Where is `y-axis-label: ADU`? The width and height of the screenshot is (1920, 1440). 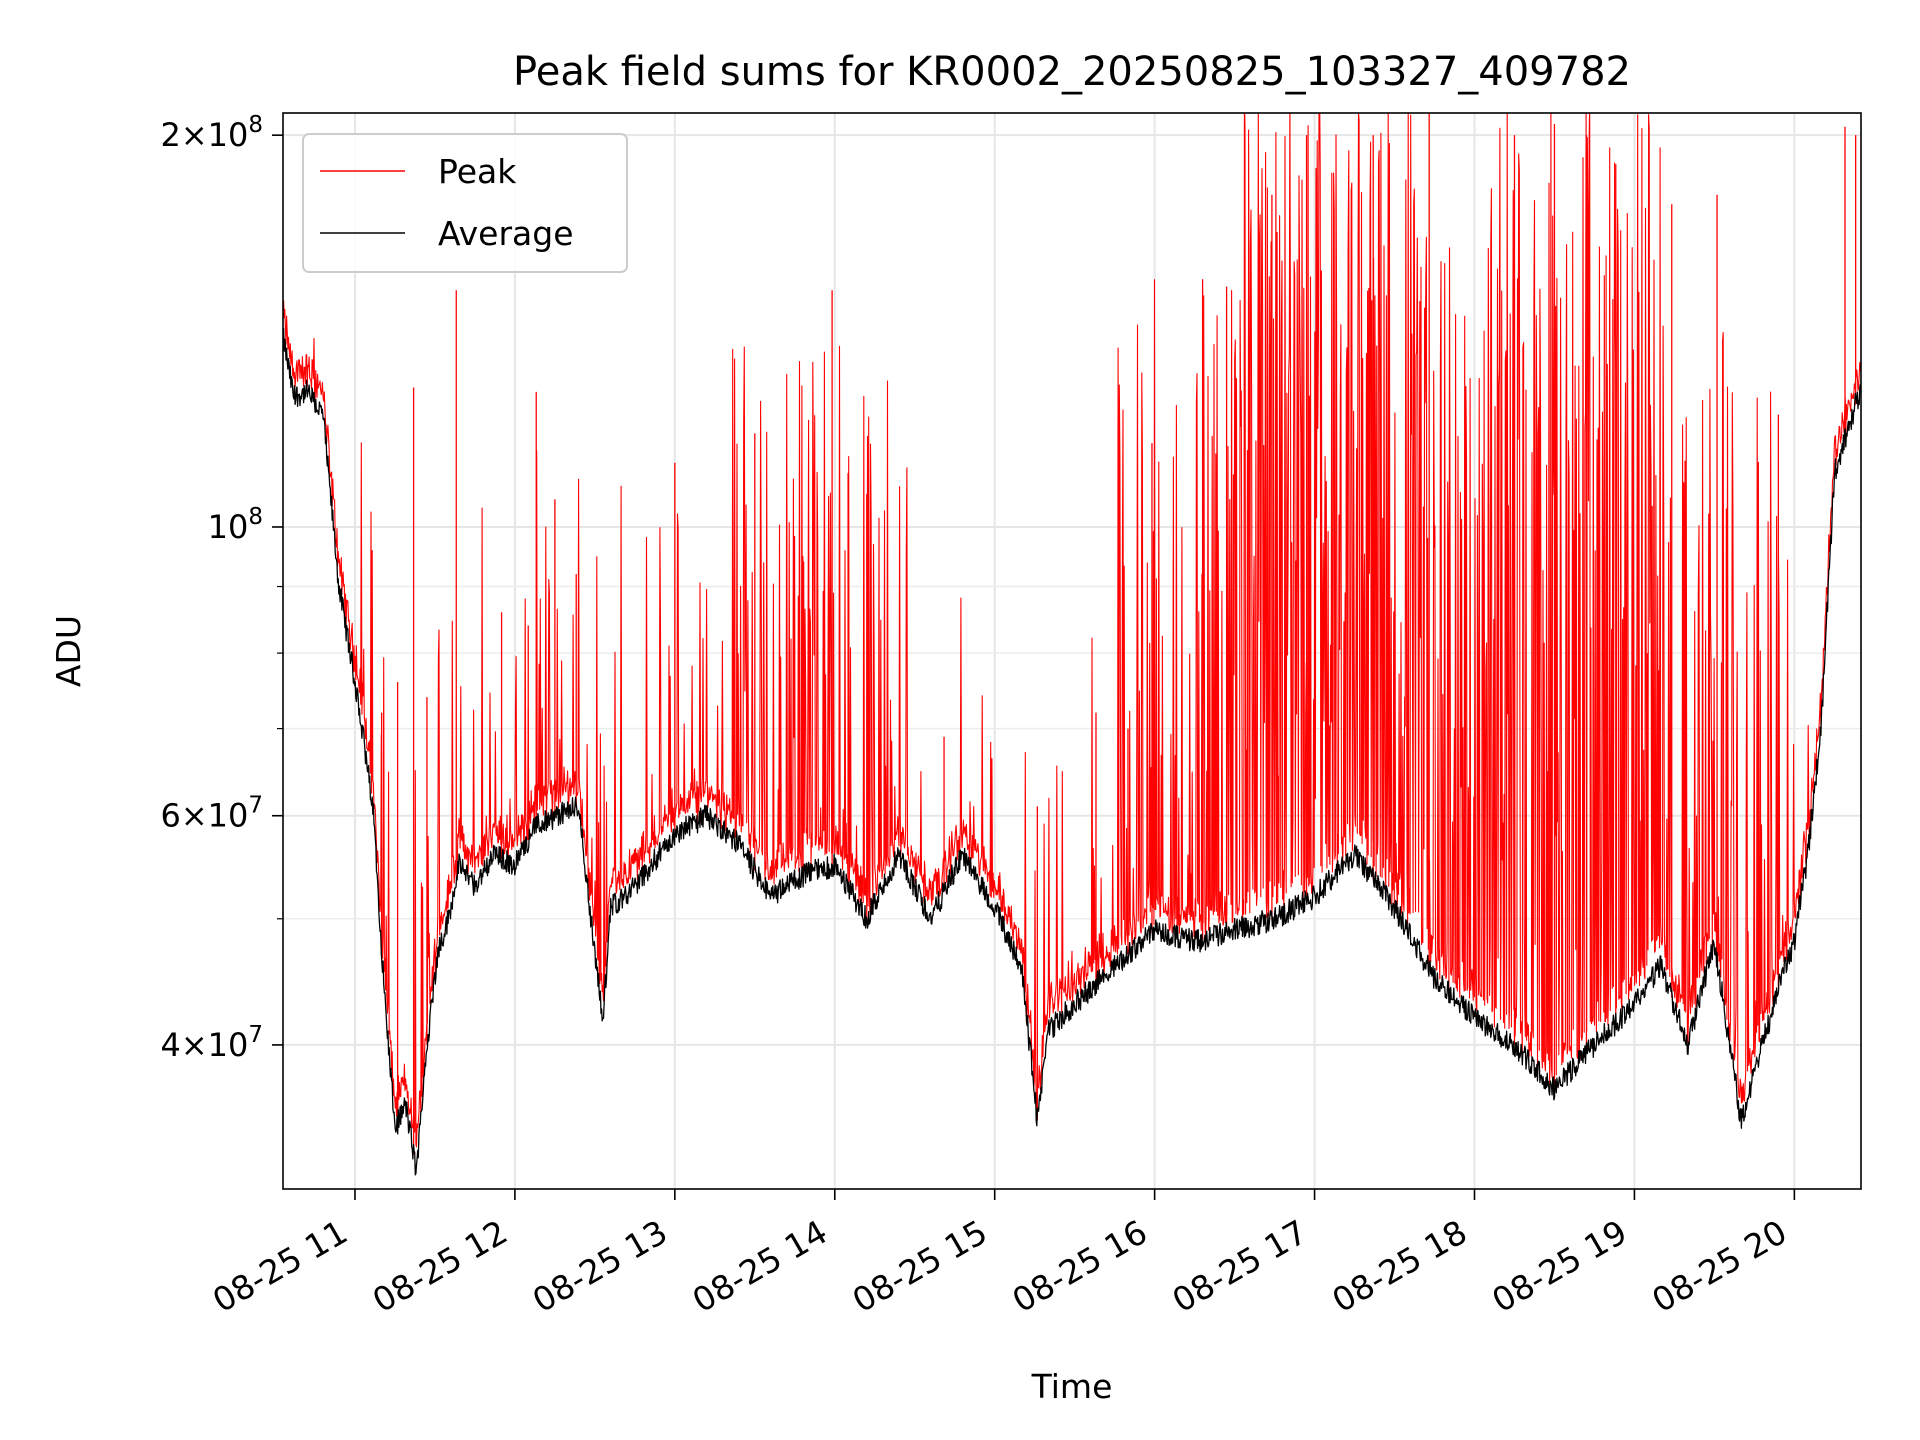 y-axis-label: ADU is located at coordinates (68, 651).